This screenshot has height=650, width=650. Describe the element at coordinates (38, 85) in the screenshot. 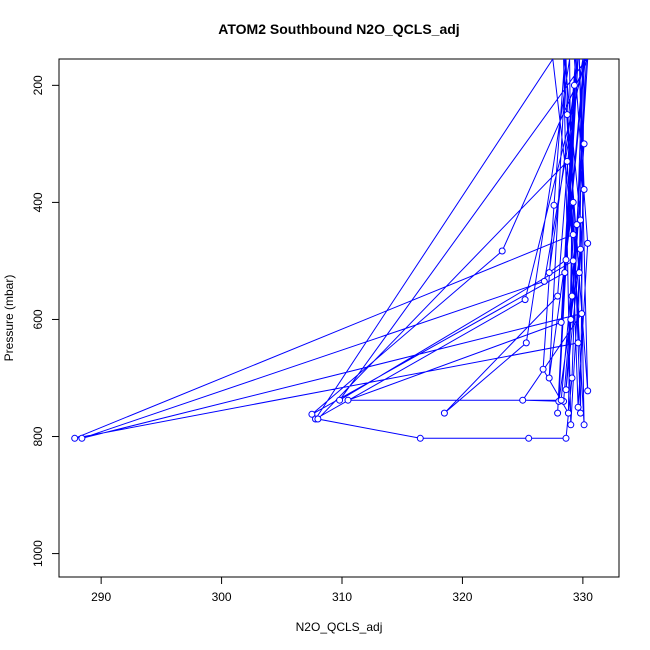

I see `y-tick-label: 200` at that location.